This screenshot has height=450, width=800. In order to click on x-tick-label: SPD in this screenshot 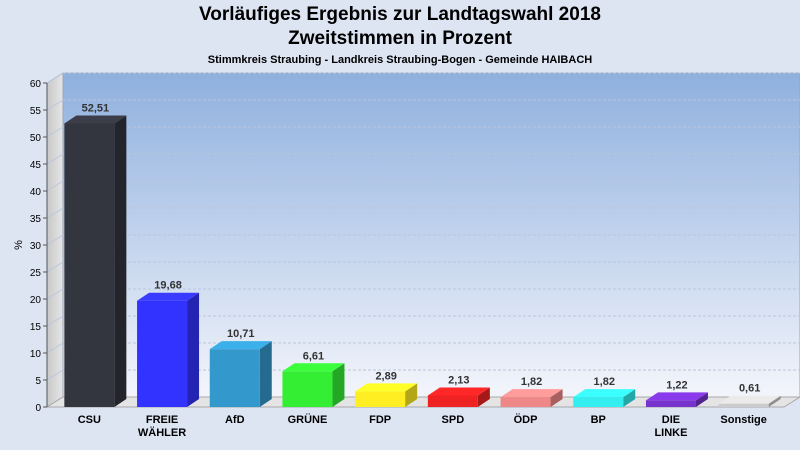, I will do `click(453, 420)`.